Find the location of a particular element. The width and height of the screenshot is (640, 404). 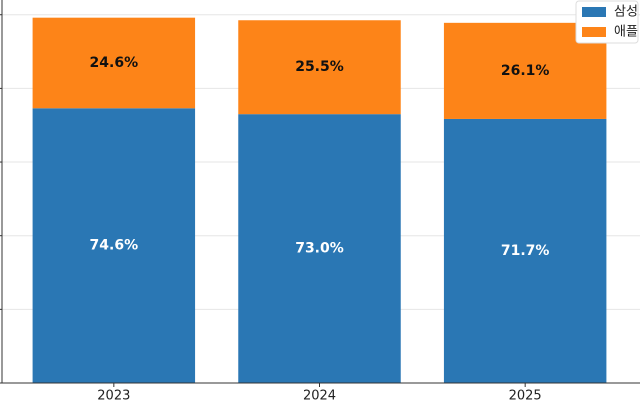

value-label: 25.5% is located at coordinates (319, 67).